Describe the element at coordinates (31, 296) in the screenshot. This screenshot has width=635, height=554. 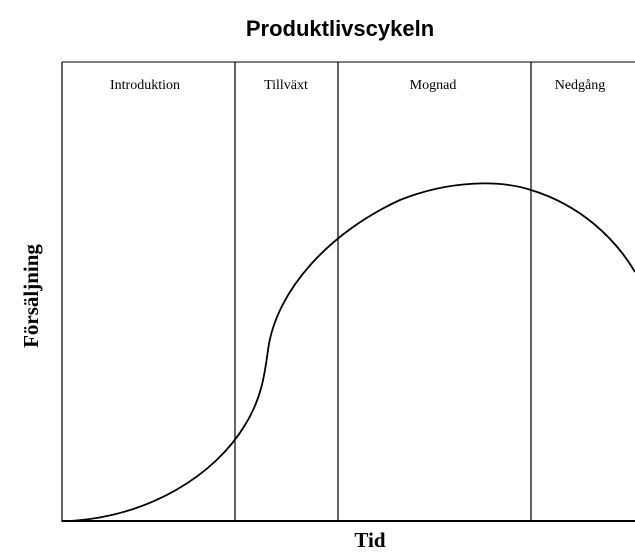
I see `y-axis-label: Försäljning` at that location.